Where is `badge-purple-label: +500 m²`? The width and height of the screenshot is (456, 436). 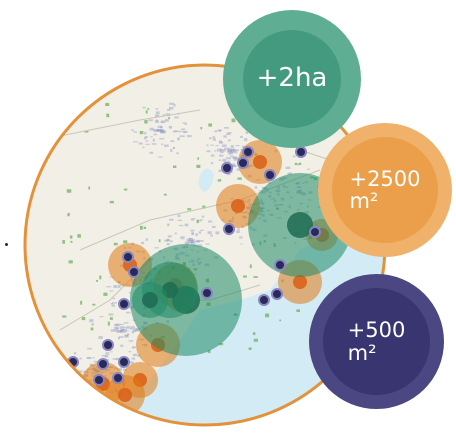
badge-purple-label: +500 m² is located at coordinates (377, 341).